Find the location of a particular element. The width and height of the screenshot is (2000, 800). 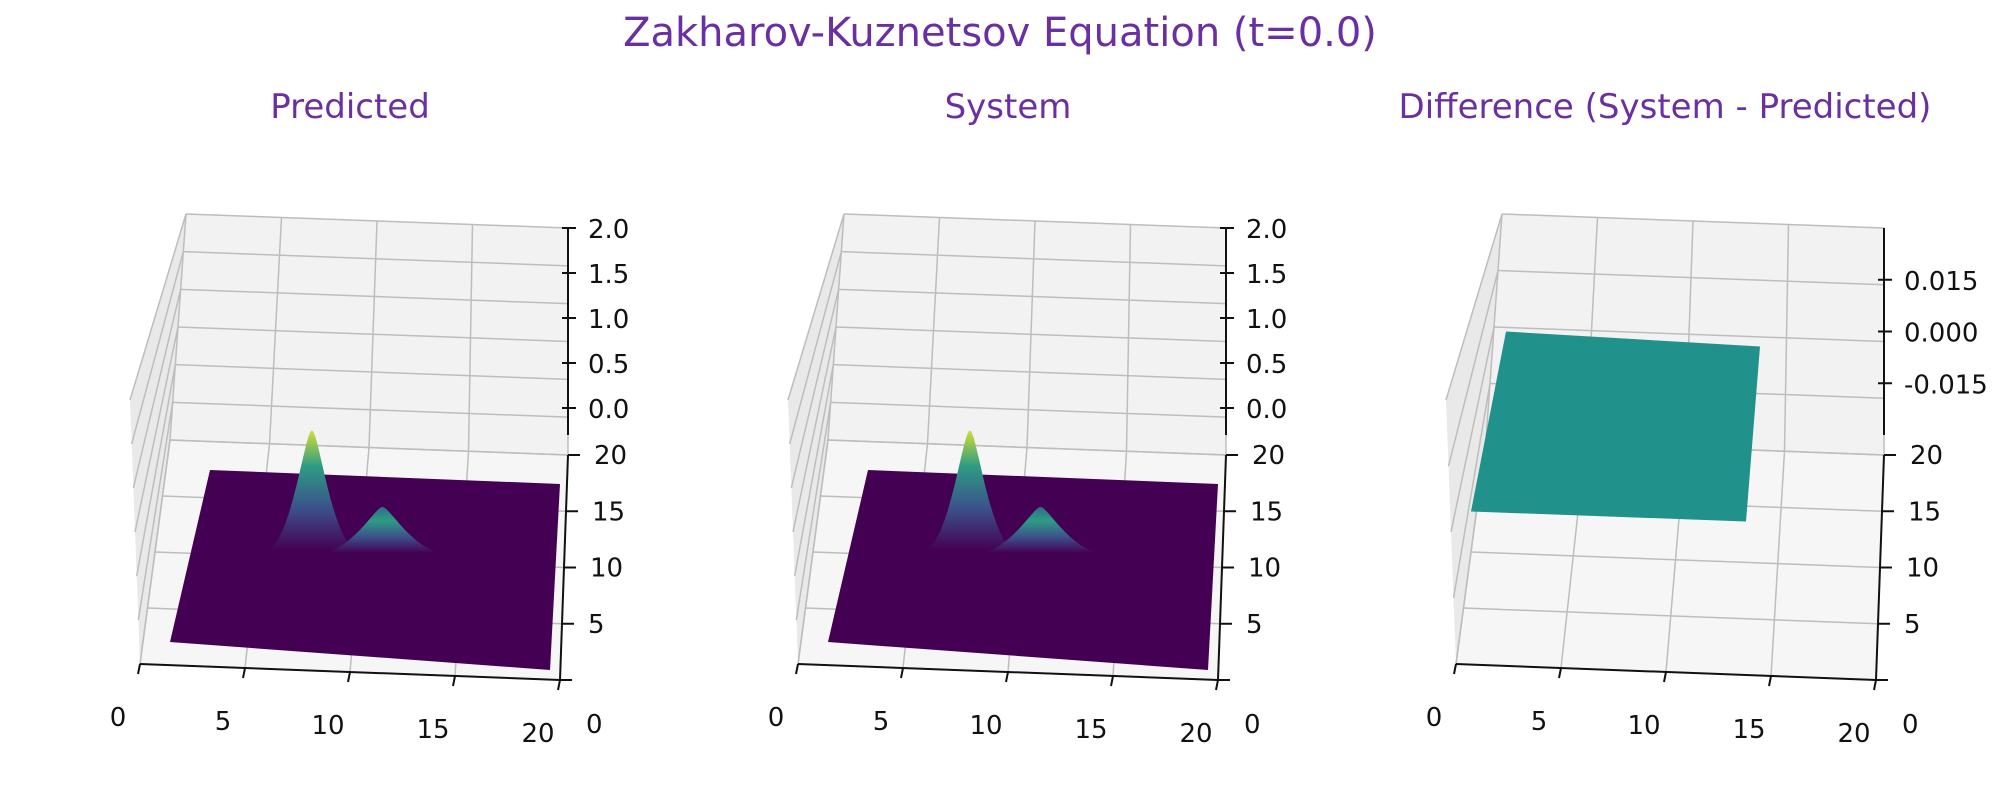

left-pane is located at coordinates (1474, 439).